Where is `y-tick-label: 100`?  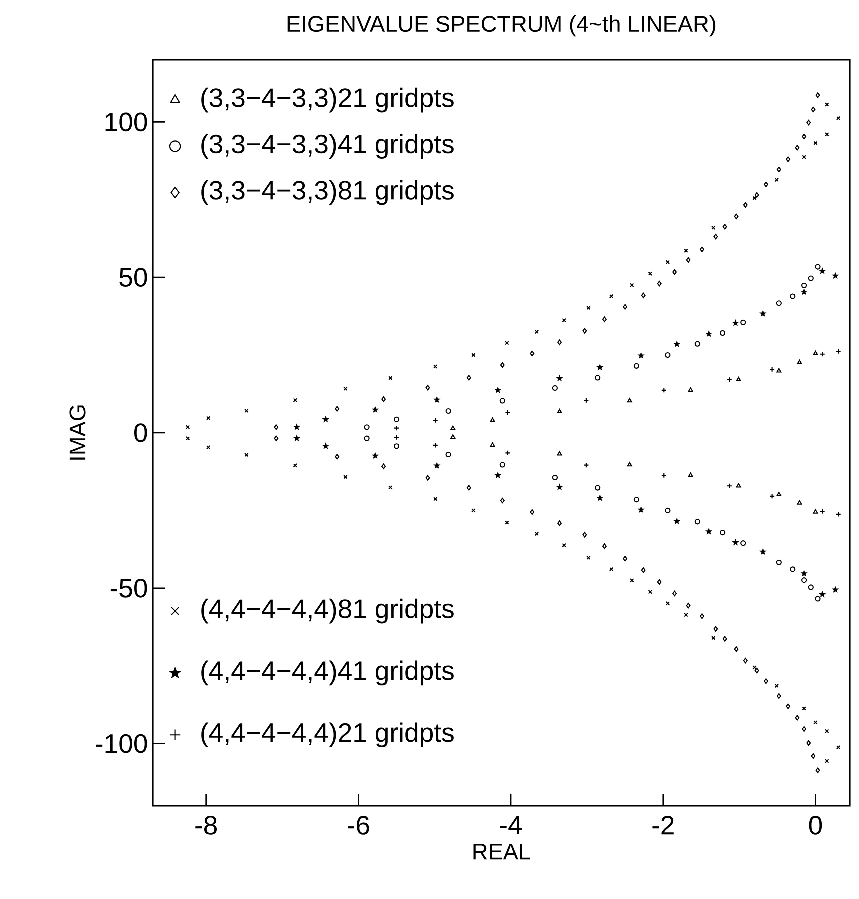
y-tick-label: 100 is located at coordinates (127, 122).